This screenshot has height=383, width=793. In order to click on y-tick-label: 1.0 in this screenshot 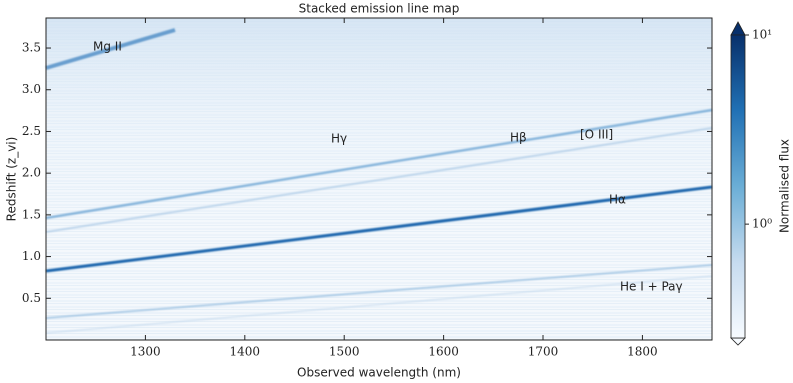, I will do `click(31, 256)`.